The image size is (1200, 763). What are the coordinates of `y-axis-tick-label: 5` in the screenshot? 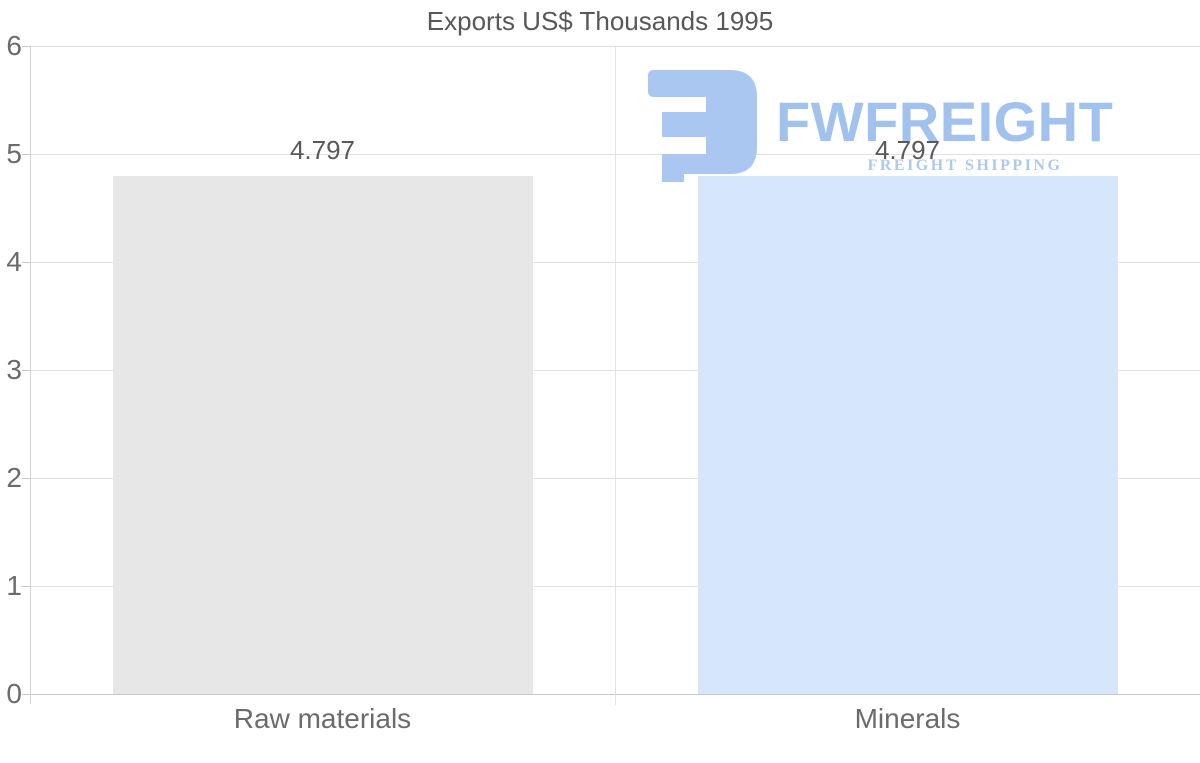 It's located at (14, 153).